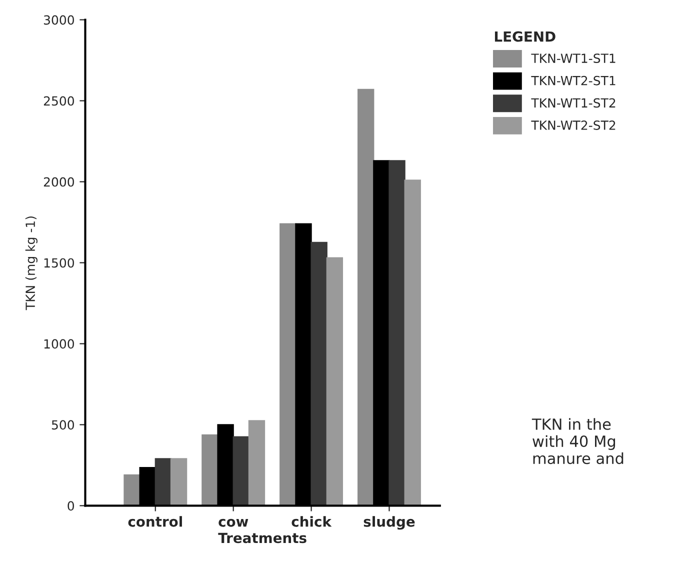 The image size is (682, 565). I want to click on y-tick-label: 3000, so click(59, 20).